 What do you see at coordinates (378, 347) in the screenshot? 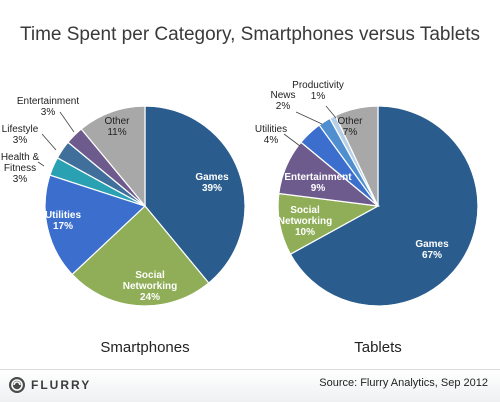
I see `tablets-caption: Tablets` at bounding box center [378, 347].